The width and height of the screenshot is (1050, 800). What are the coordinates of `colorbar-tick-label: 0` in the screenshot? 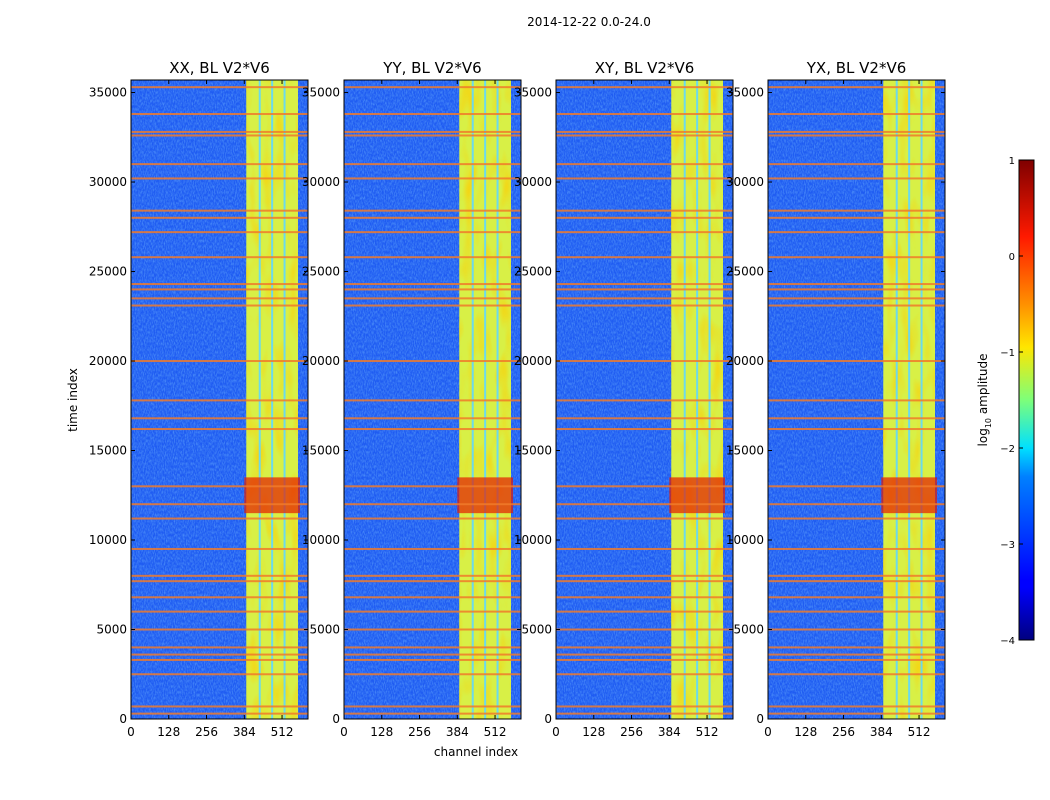 It's located at (1012, 257).